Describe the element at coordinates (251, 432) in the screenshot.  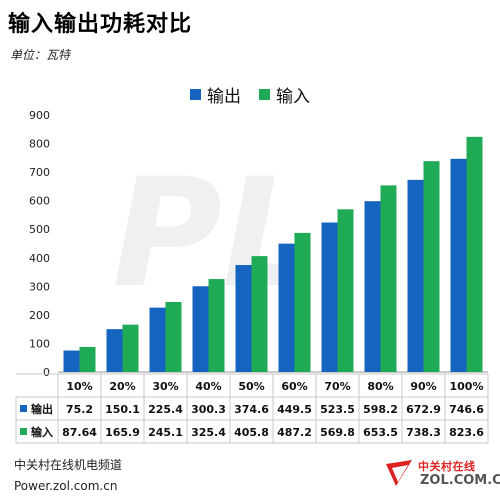
I see `data-label: 405.8` at that location.